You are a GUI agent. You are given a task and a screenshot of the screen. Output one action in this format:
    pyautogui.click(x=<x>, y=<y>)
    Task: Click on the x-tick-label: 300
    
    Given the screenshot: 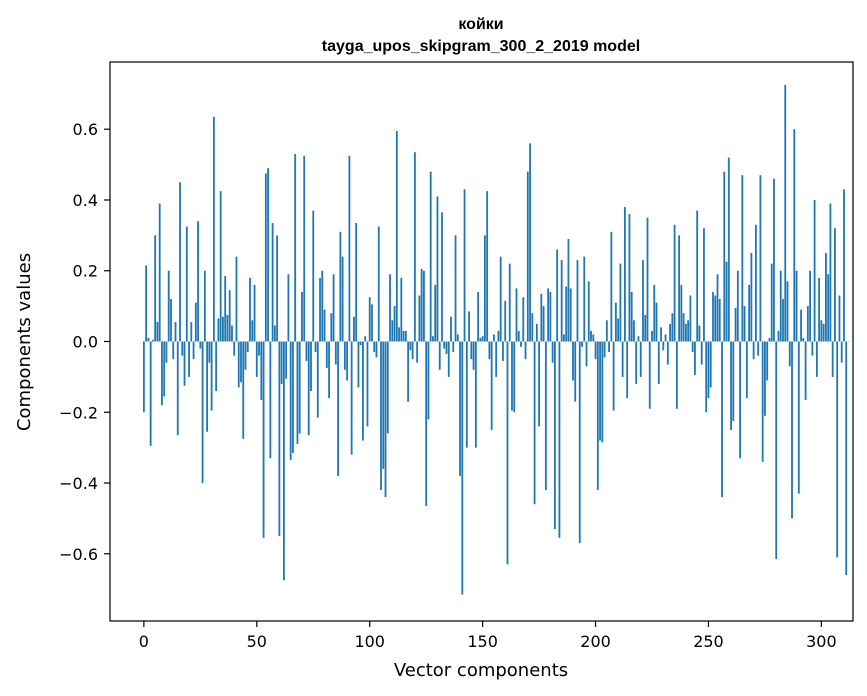 What is the action you would take?
    pyautogui.click(x=821, y=641)
    